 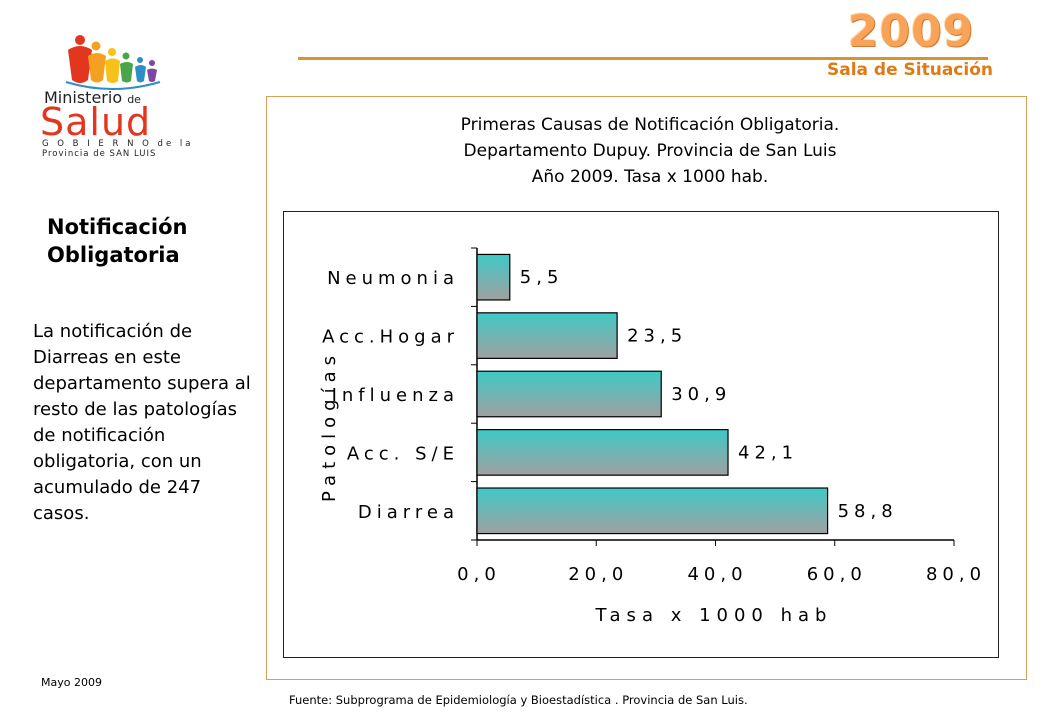 What do you see at coordinates (650, 177) in the screenshot?
I see `chart-title-line-3: Año 2009. Tasa x 1000 hab.` at bounding box center [650, 177].